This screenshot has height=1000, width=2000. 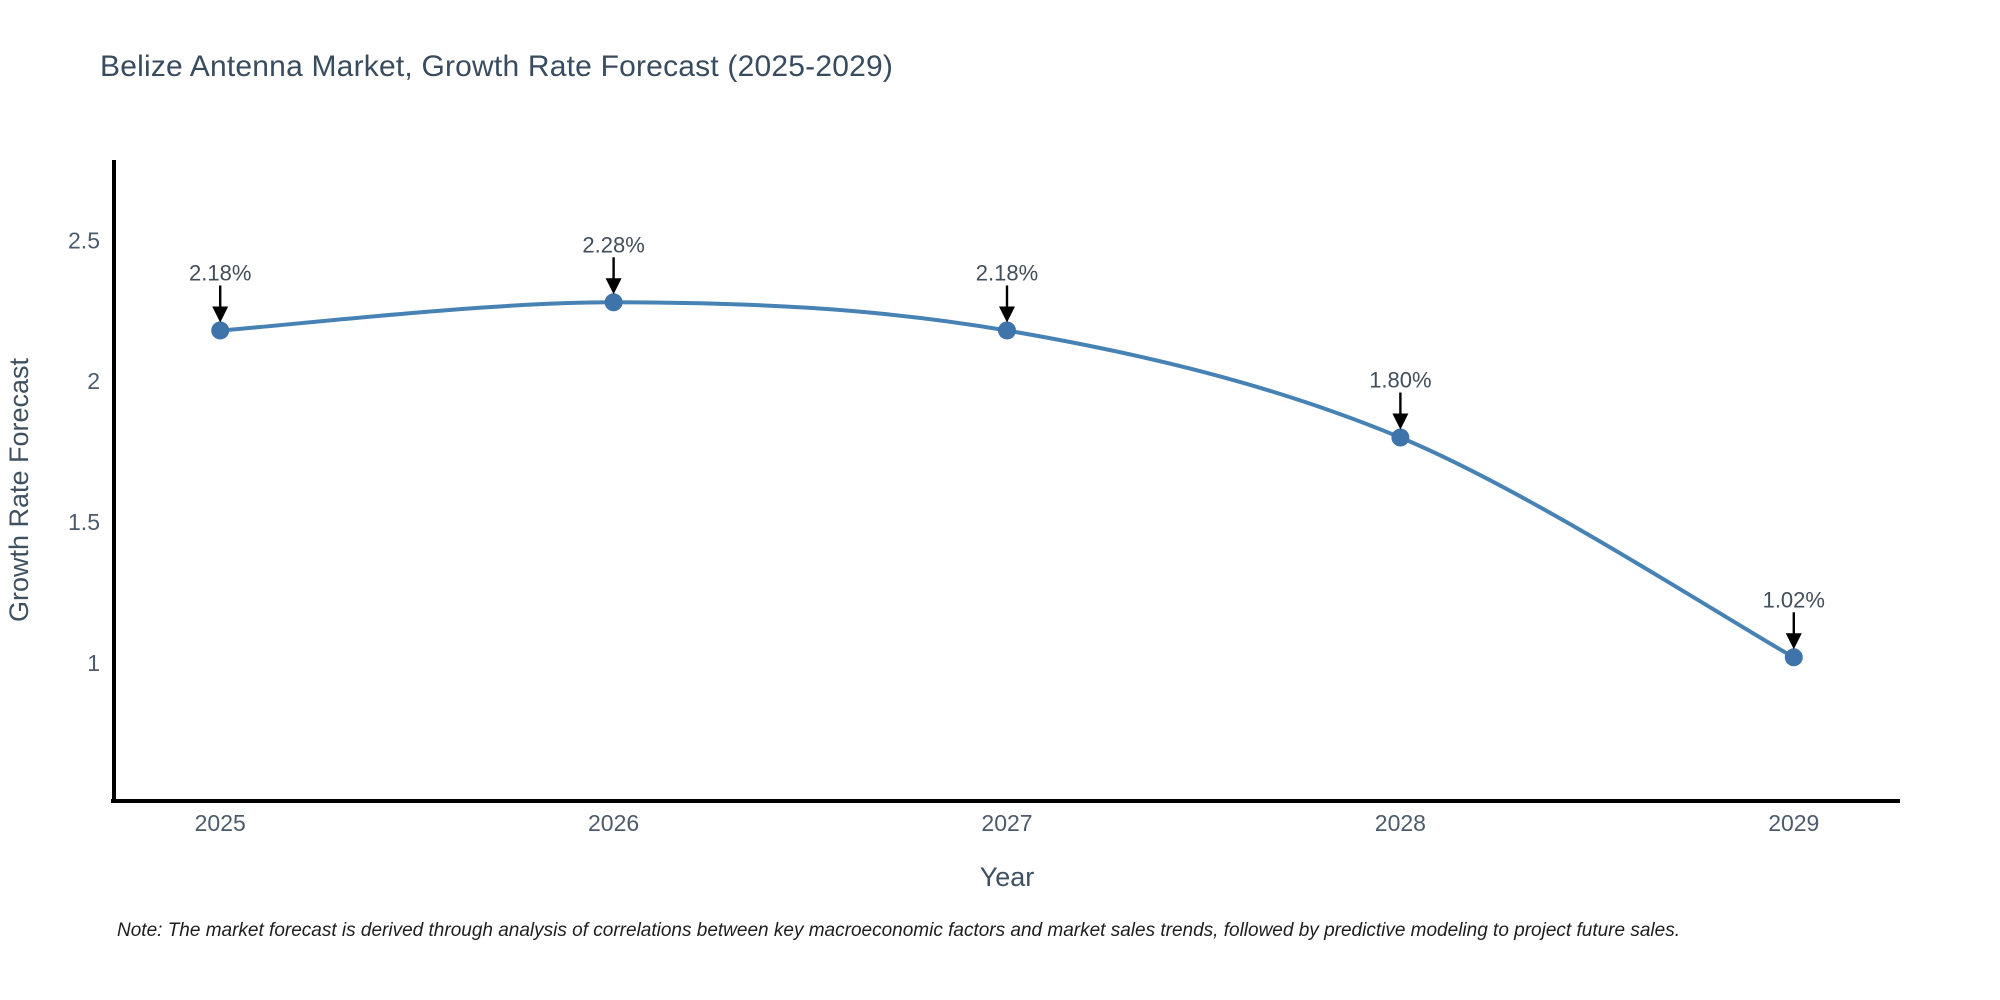 I want to click on x-tick-label: 2027, so click(x=1006, y=823).